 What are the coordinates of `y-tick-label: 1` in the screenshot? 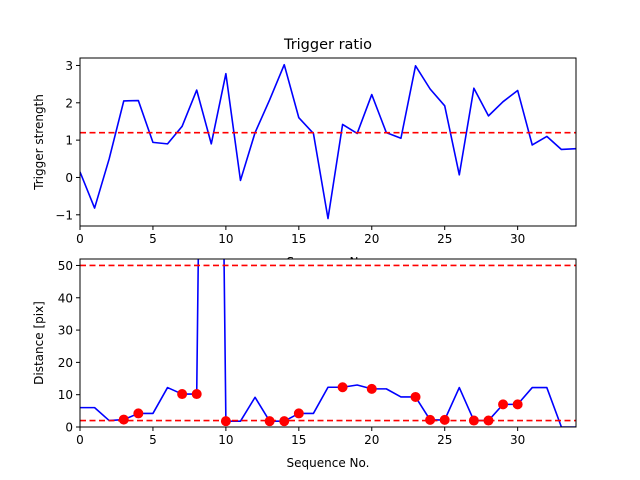 It's located at (69, 141).